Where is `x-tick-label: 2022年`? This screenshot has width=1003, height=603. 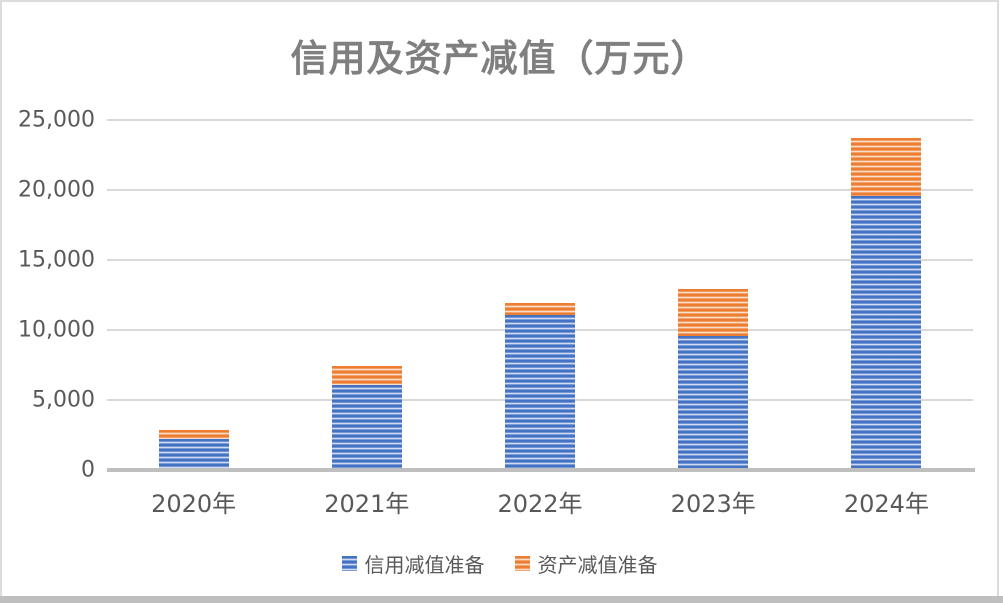
x-tick-label: 2022年 is located at coordinates (540, 504).